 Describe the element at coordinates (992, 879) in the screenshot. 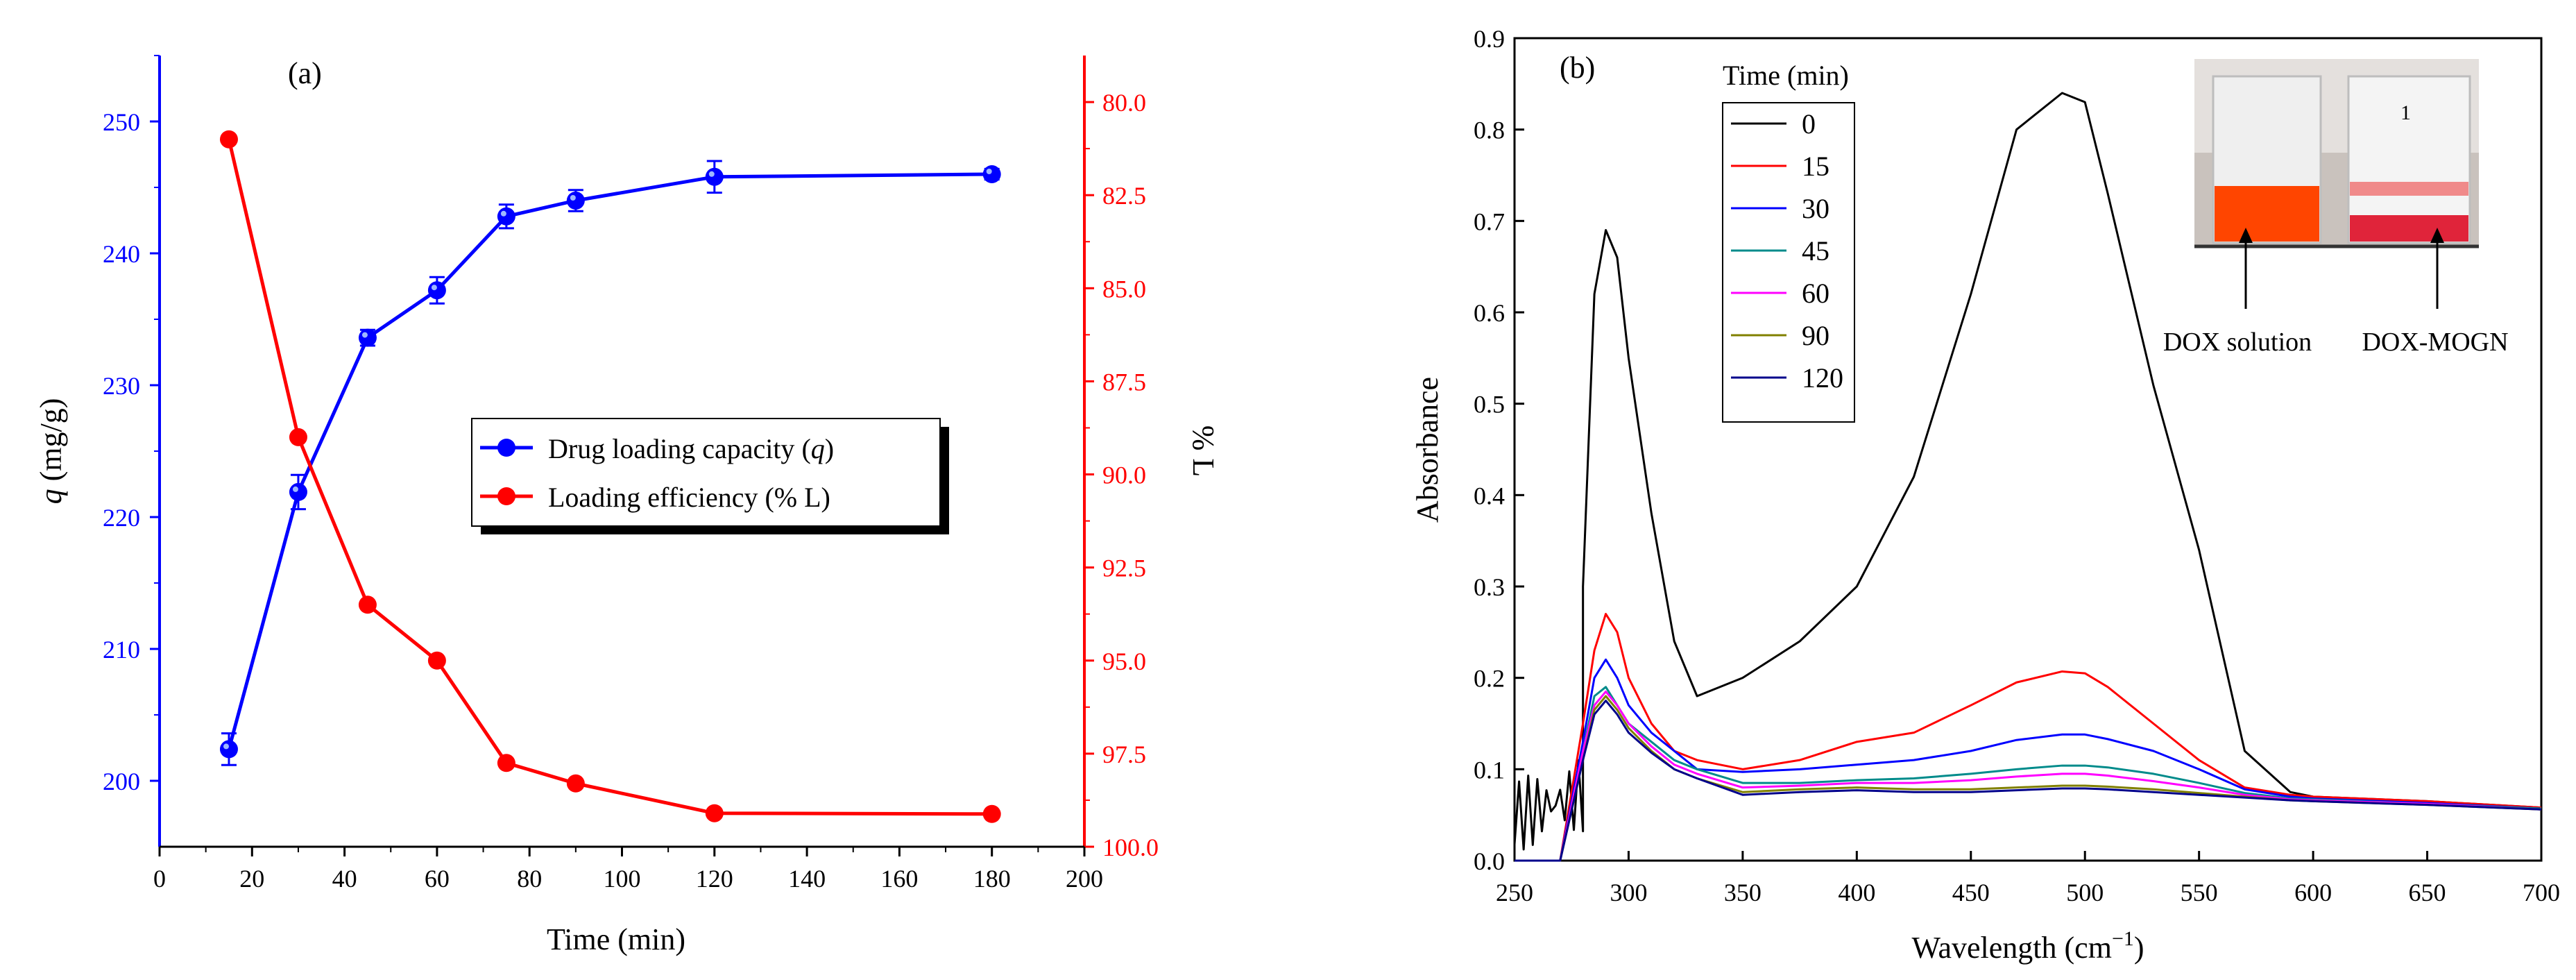

I see `x-tick-label: 180` at that location.